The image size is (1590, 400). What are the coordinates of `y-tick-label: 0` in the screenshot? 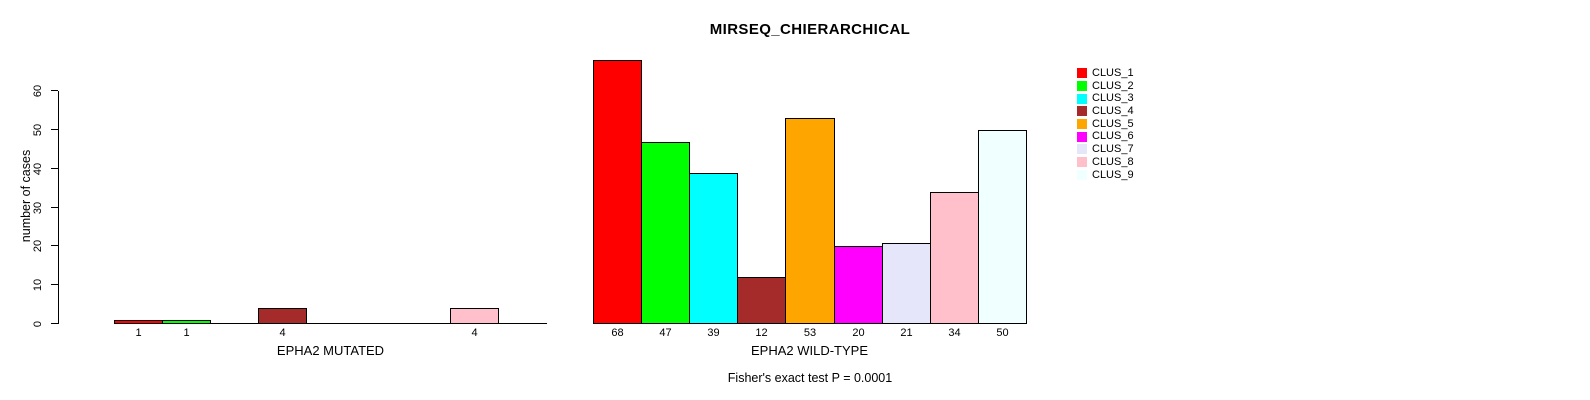 It's located at (38, 323).